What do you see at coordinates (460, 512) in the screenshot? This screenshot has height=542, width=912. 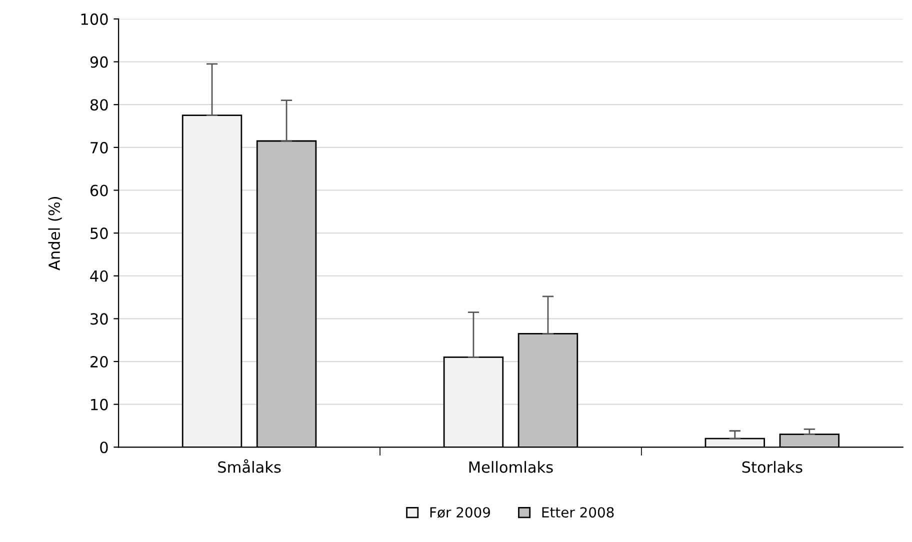 I see `legend-label: Før 2009` at bounding box center [460, 512].